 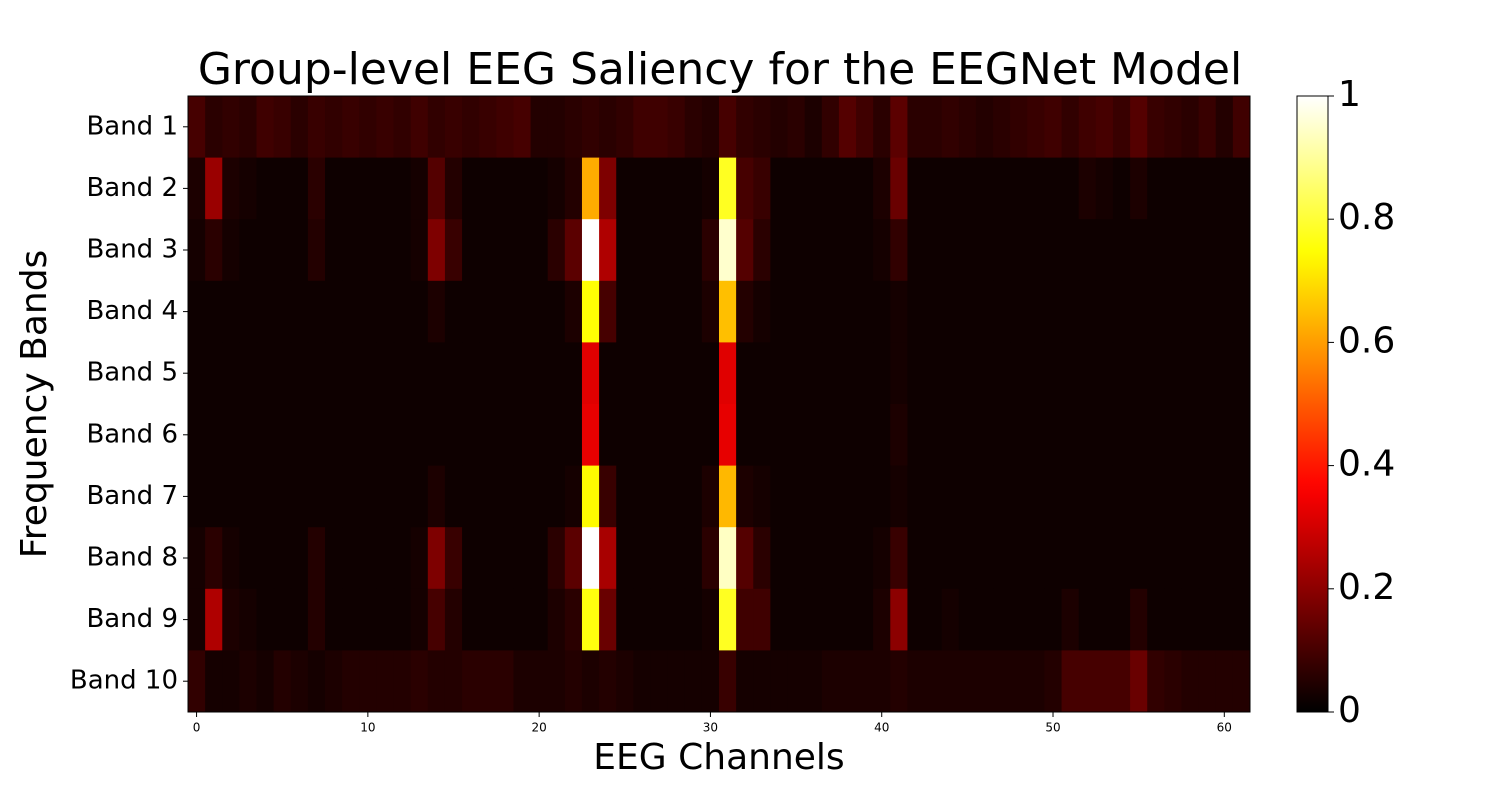 I want to click on y-tick-label: Band 1, so click(x=132, y=126).